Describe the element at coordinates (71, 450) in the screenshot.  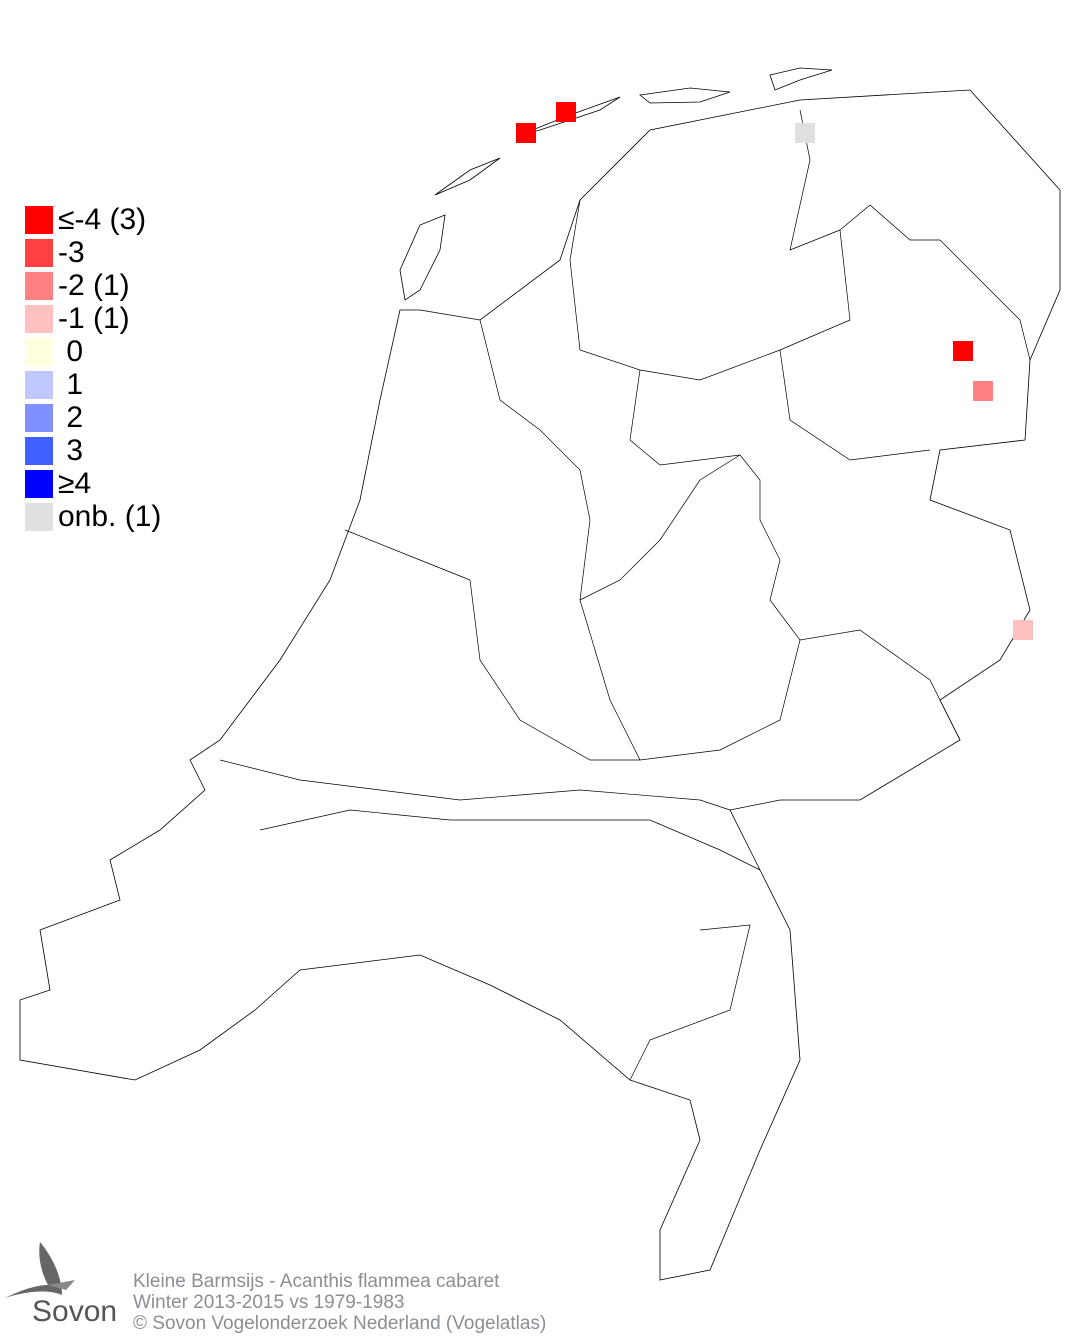
I see `legend-label: 3` at that location.